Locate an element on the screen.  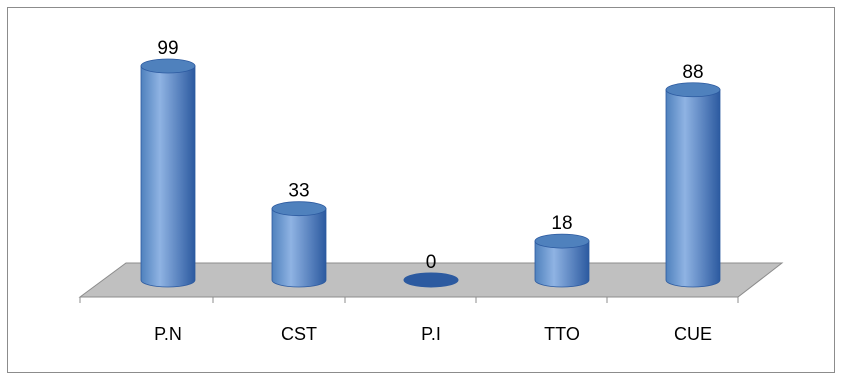
data-label: 88 is located at coordinates (692, 72).